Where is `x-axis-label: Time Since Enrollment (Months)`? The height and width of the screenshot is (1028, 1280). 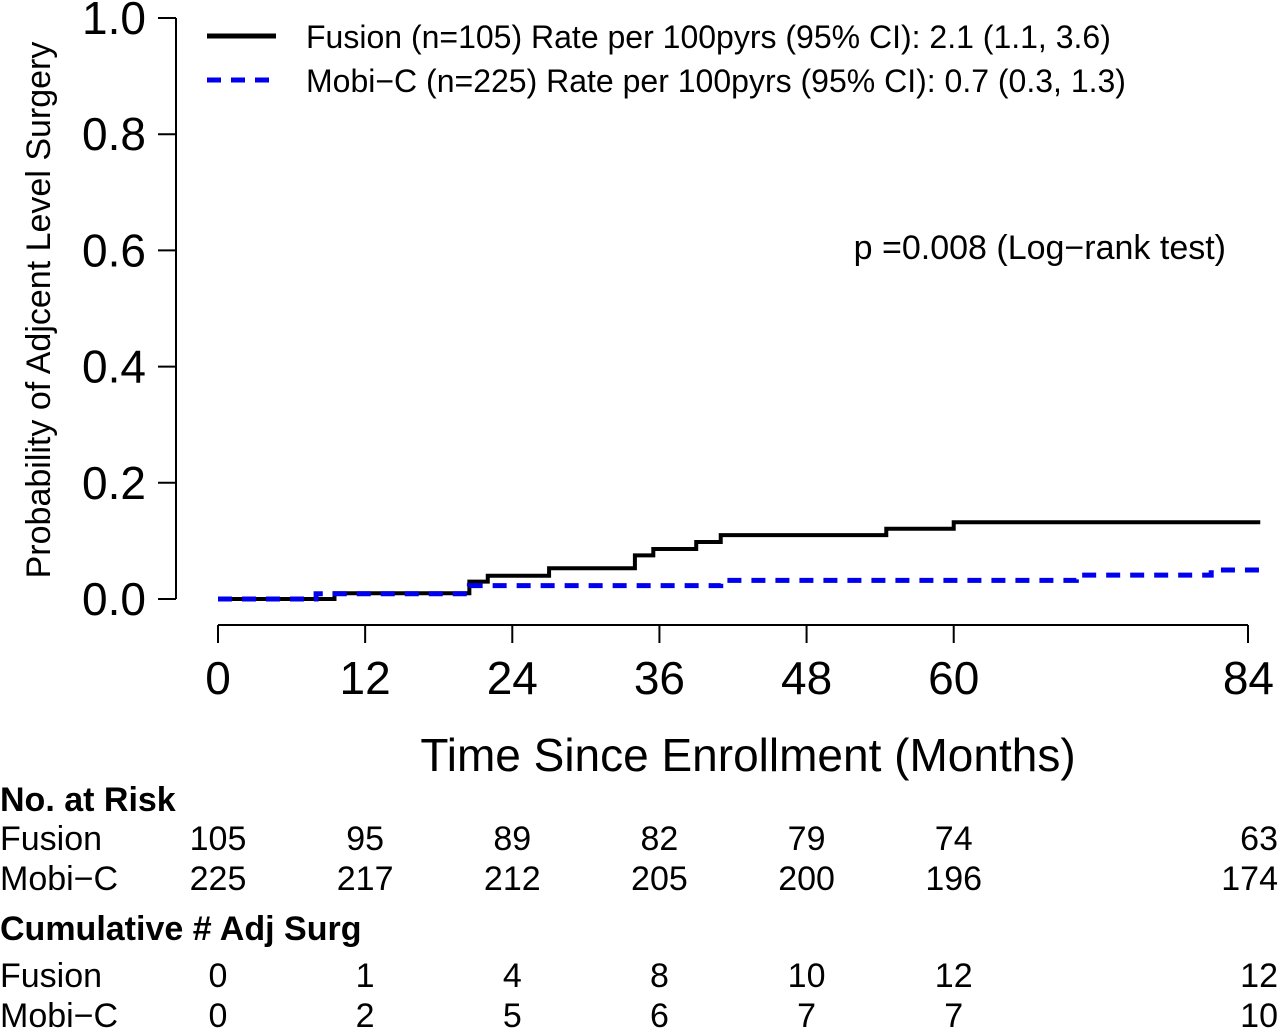 x-axis-label: Time Since Enrollment (Months) is located at coordinates (747, 755).